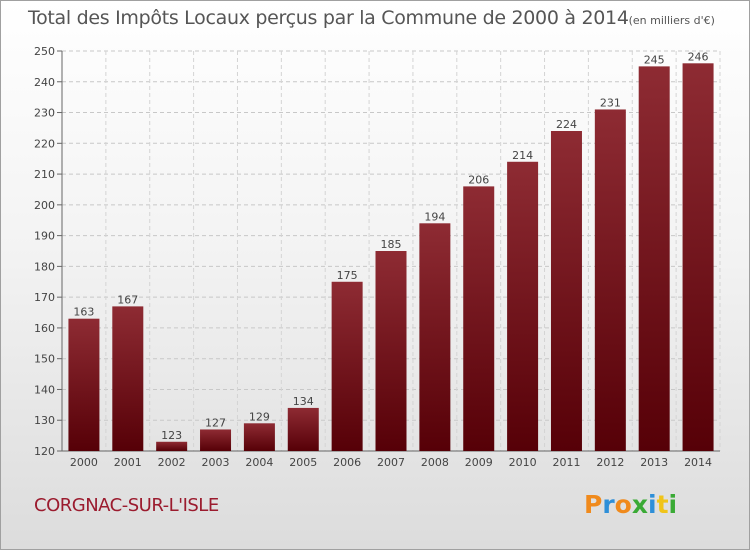 Image resolution: width=750 pixels, height=550 pixels. Describe the element at coordinates (216, 462) in the screenshot. I see `x-tick-label: 2003` at that location.